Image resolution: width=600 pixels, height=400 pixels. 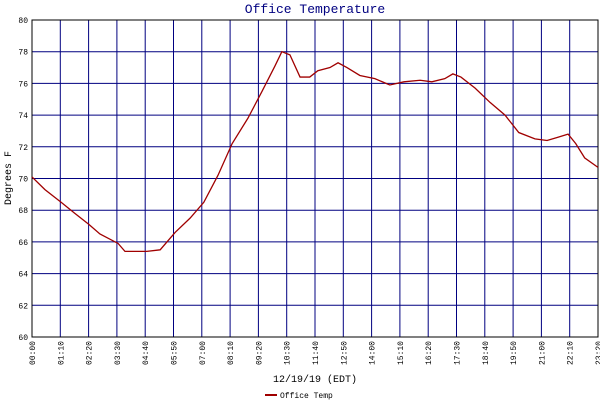 What do you see at coordinates (571, 353) in the screenshot?
I see `x-tick-label: 22:10` at bounding box center [571, 353].